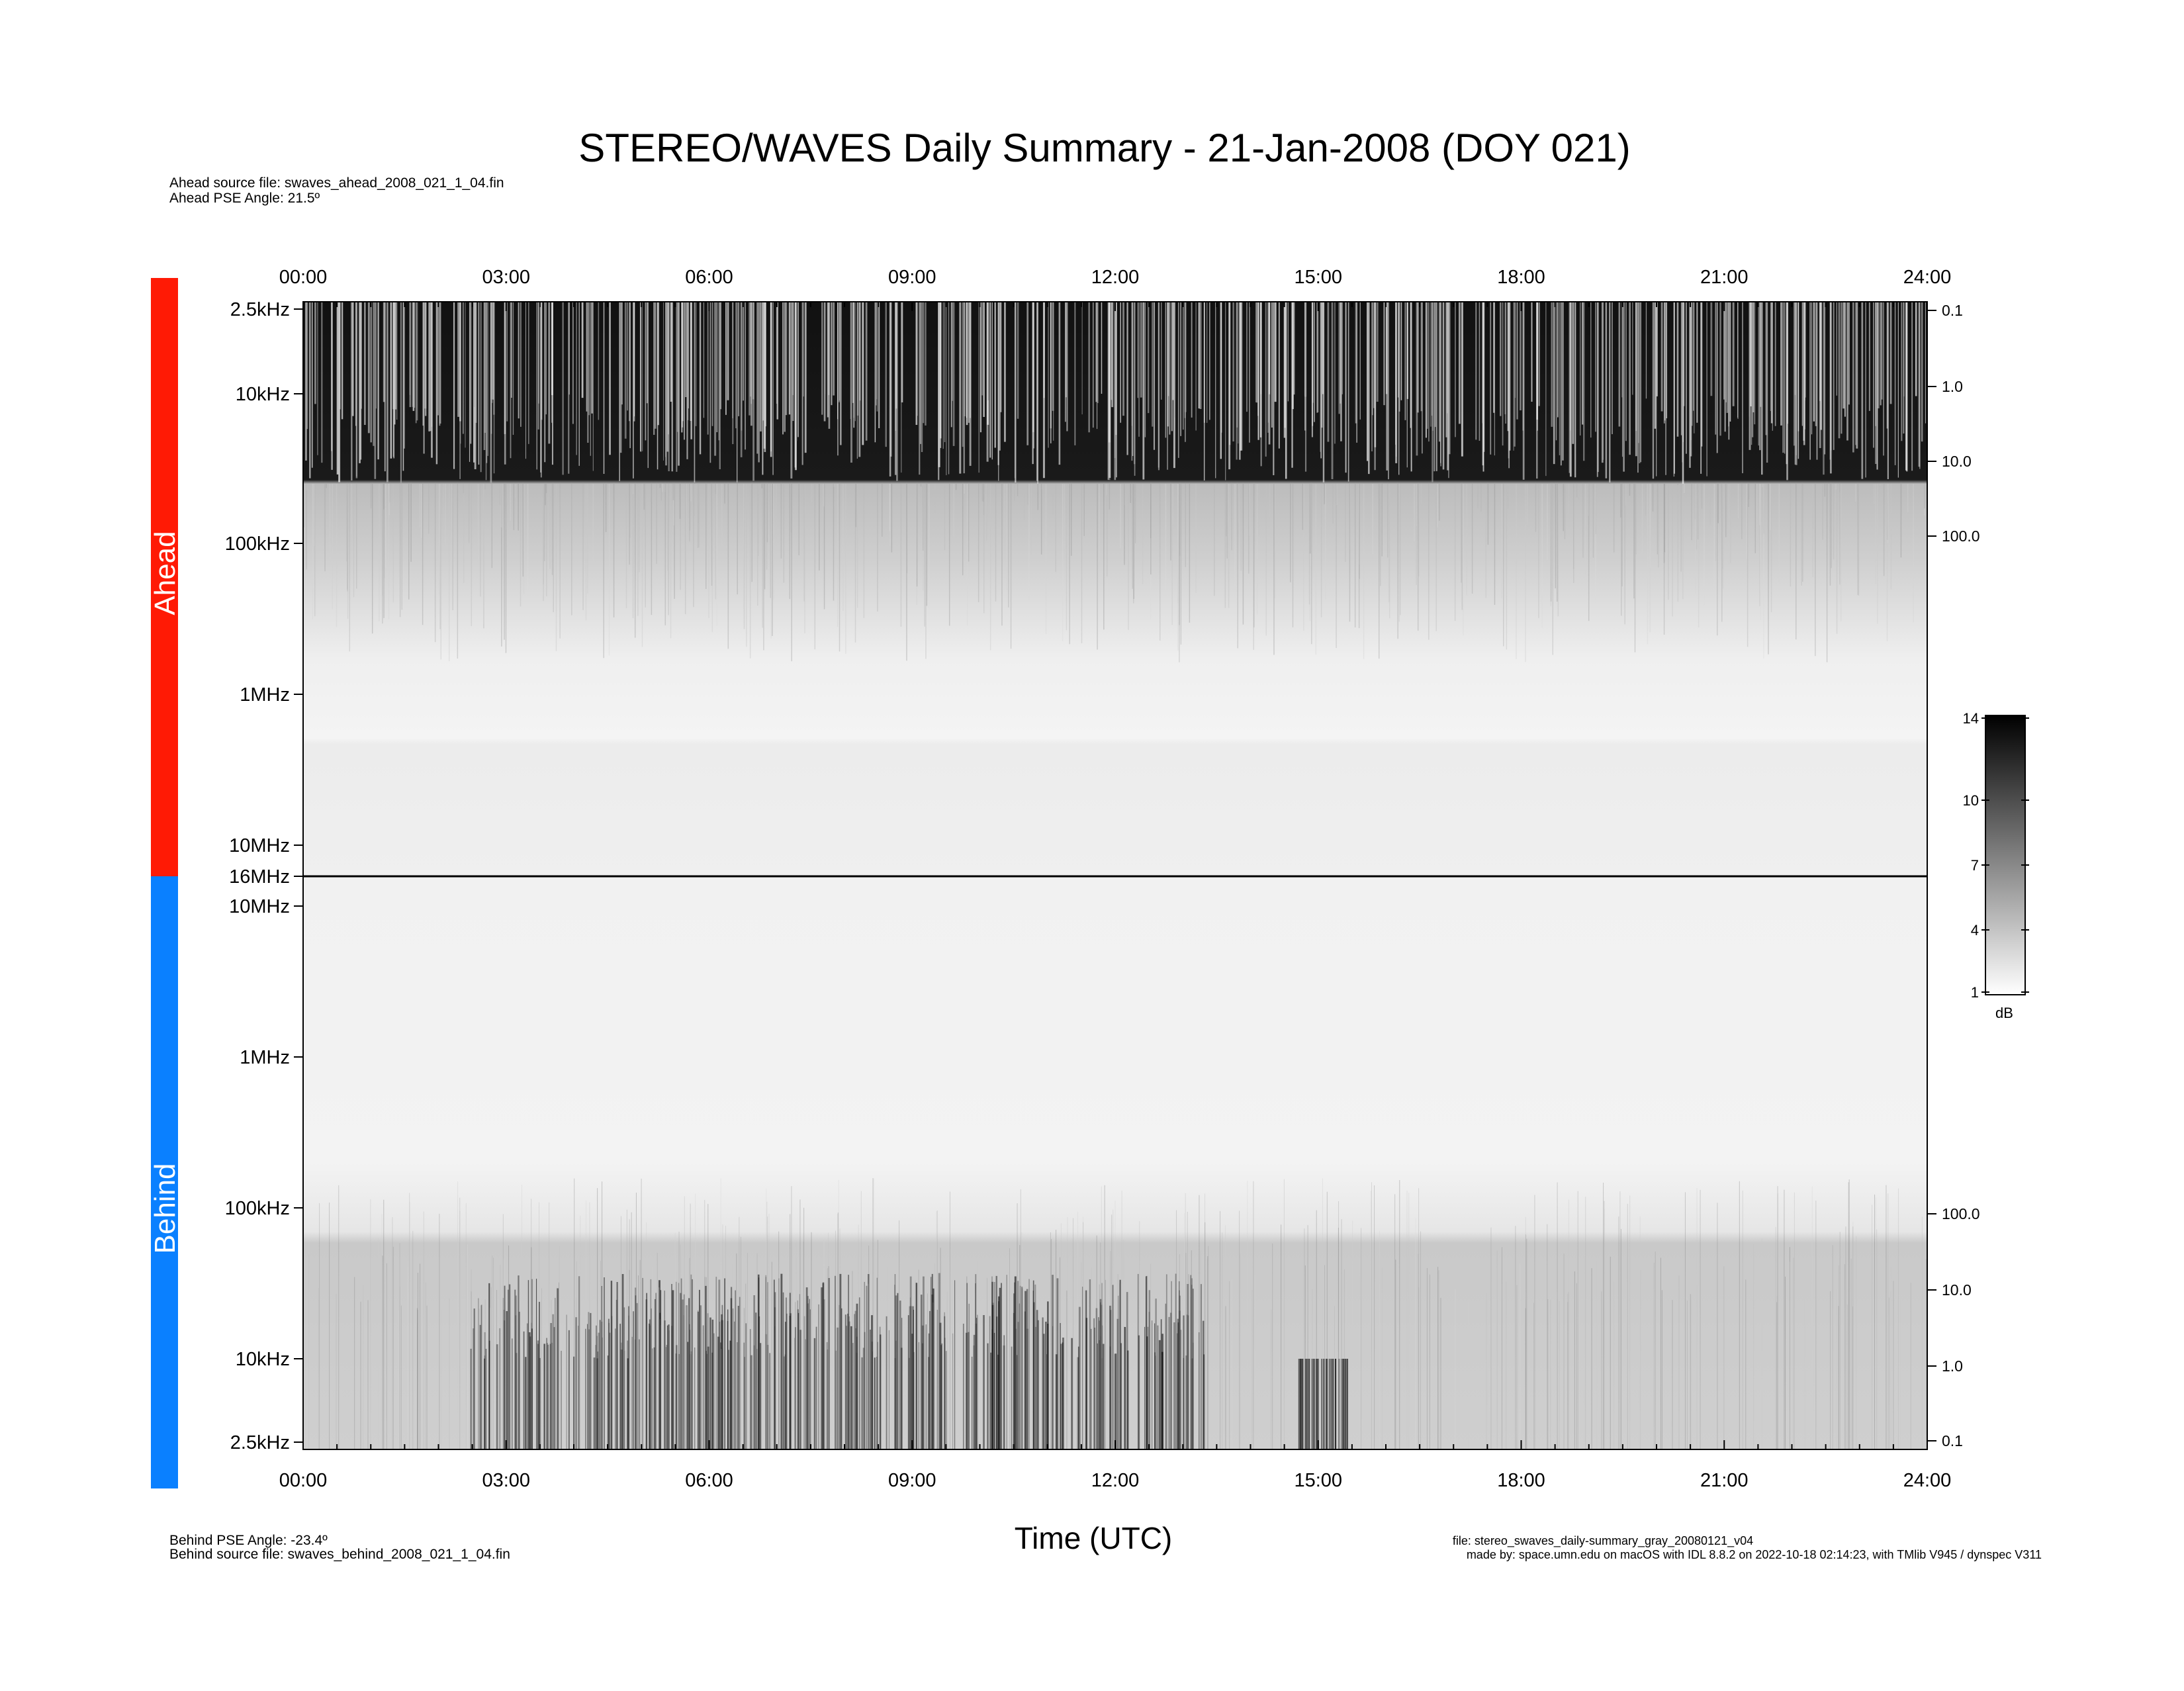 This screenshot has width=2184, height=1691. What do you see at coordinates (1521, 1481) in the screenshot?
I see `time-label-bottom: 18:00` at bounding box center [1521, 1481].